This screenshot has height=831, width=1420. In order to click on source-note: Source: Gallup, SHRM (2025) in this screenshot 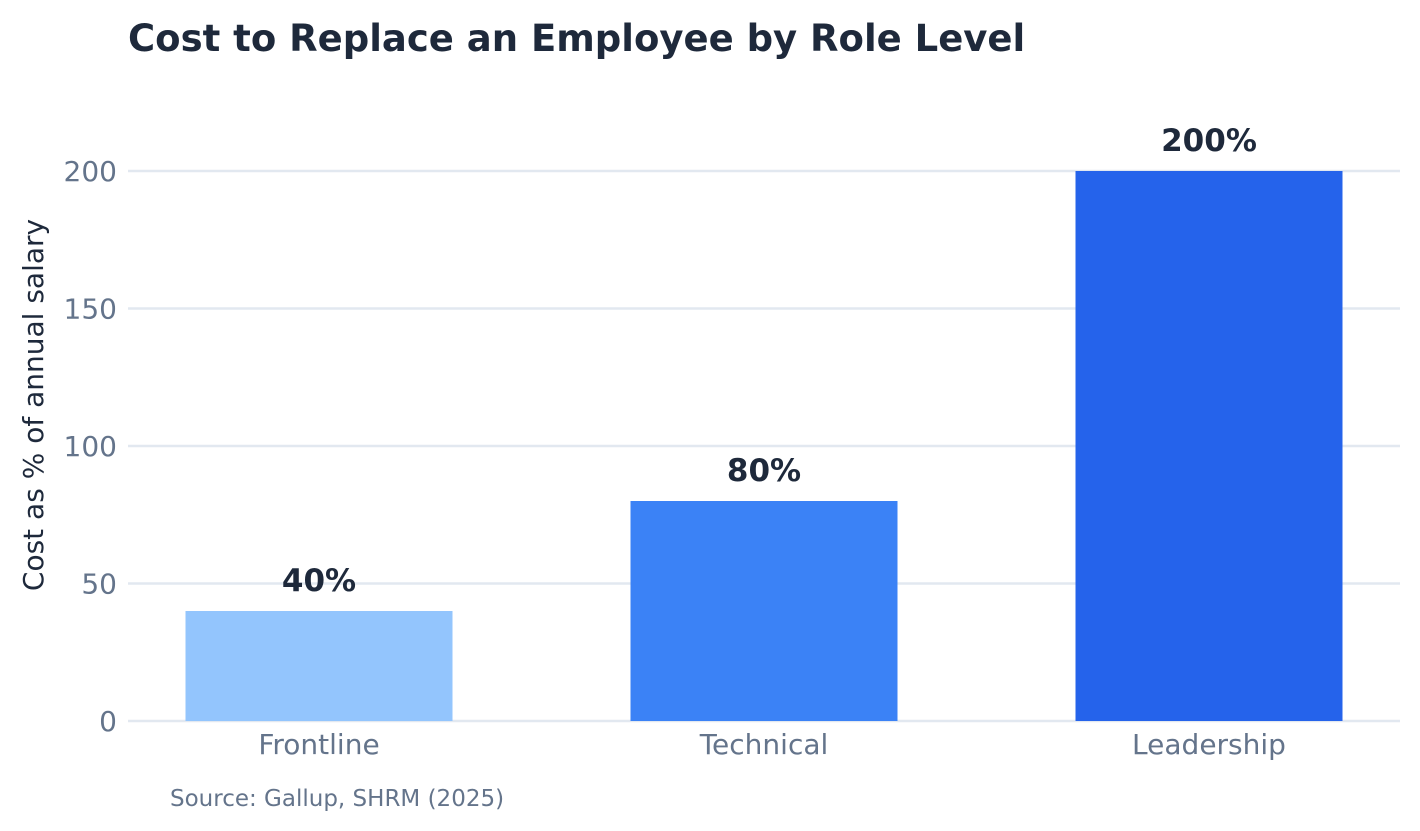, I will do `click(337, 799)`.